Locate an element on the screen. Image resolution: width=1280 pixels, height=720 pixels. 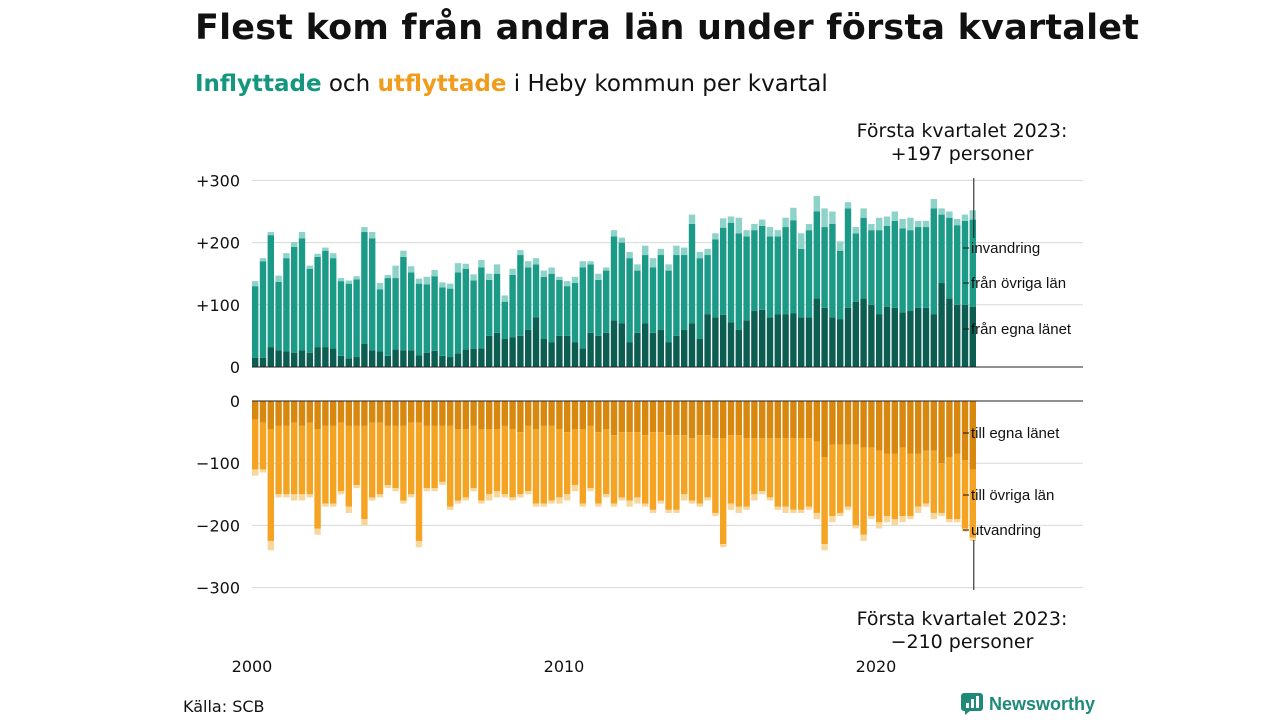
brand: Newsworthy is located at coordinates (1028, 704).